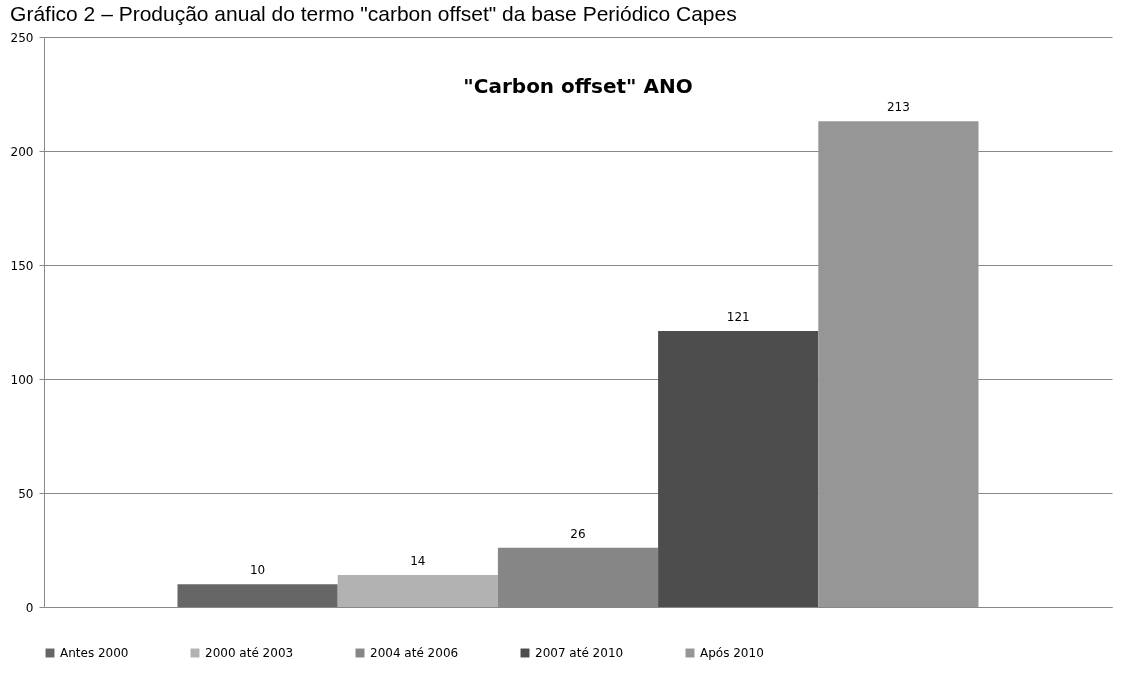  I want to click on data-label: 213, so click(898, 107).